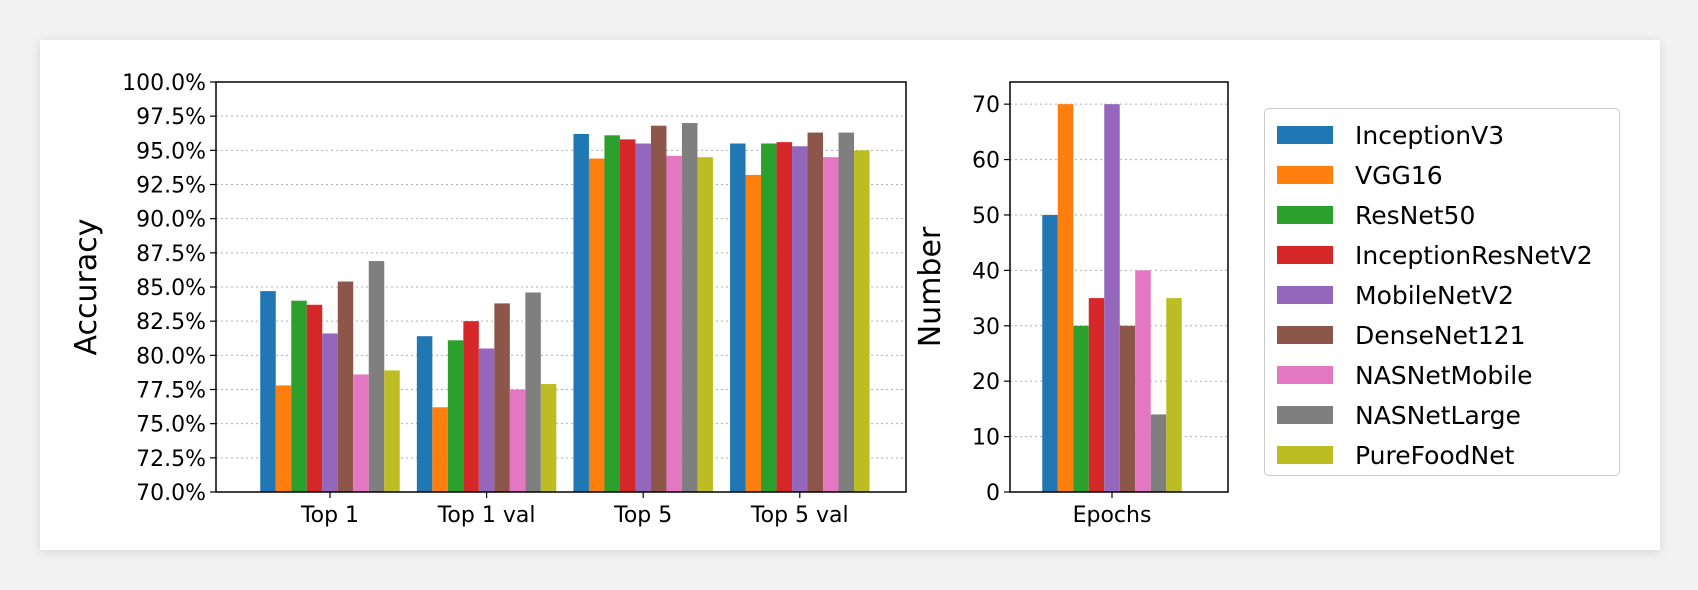  What do you see at coordinates (171, 459) in the screenshot?
I see `y-tick-label: 72.5%` at bounding box center [171, 459].